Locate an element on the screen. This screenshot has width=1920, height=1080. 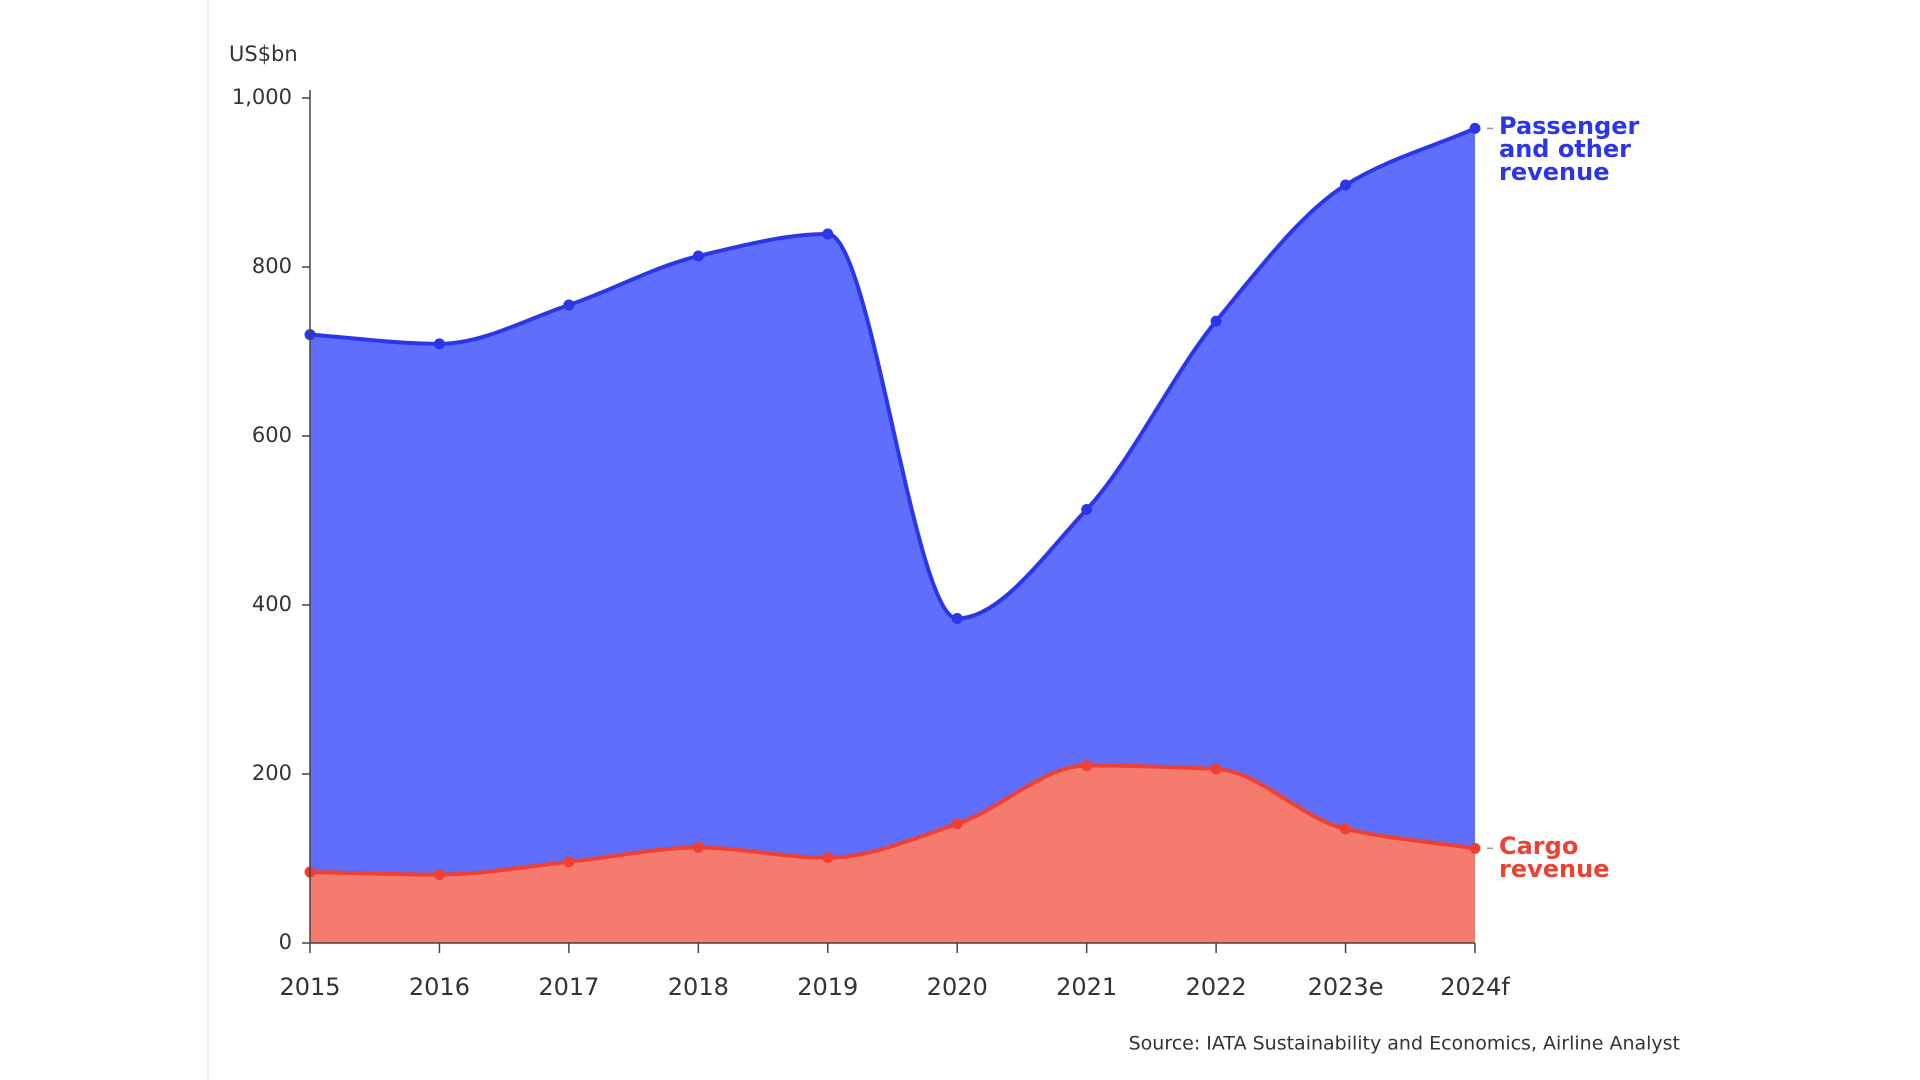
x-tick-label: 2016 is located at coordinates (439, 987).